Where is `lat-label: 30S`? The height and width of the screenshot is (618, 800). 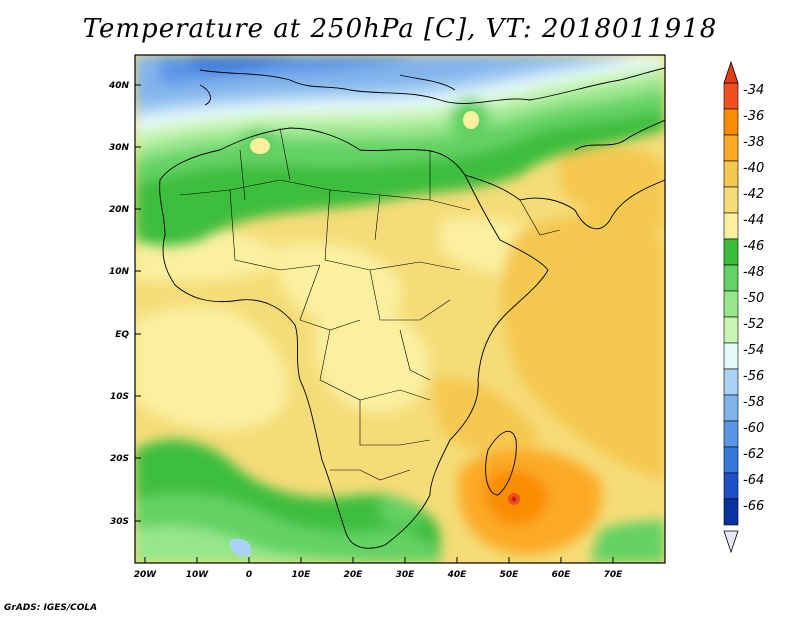 lat-label: 30S is located at coordinates (119, 522).